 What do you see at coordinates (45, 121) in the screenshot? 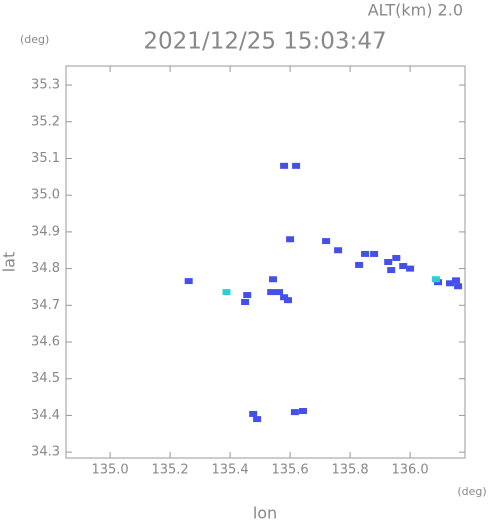
I see `y-tick-label: 35.2` at bounding box center [45, 121].